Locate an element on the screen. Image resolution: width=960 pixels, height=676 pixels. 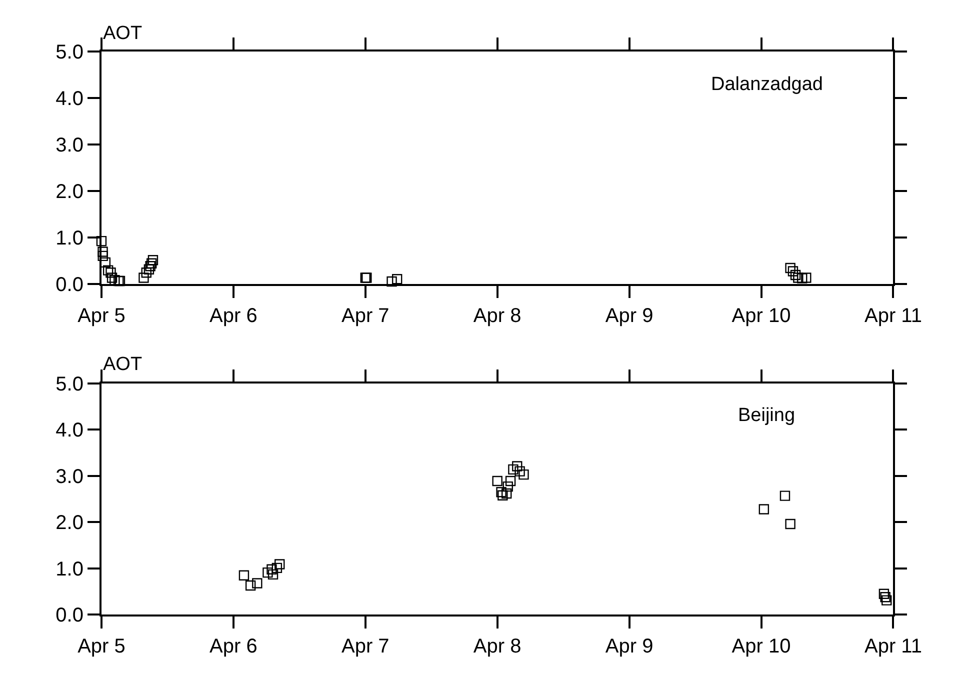
annotation: Dalanzadgad is located at coordinates (767, 84).